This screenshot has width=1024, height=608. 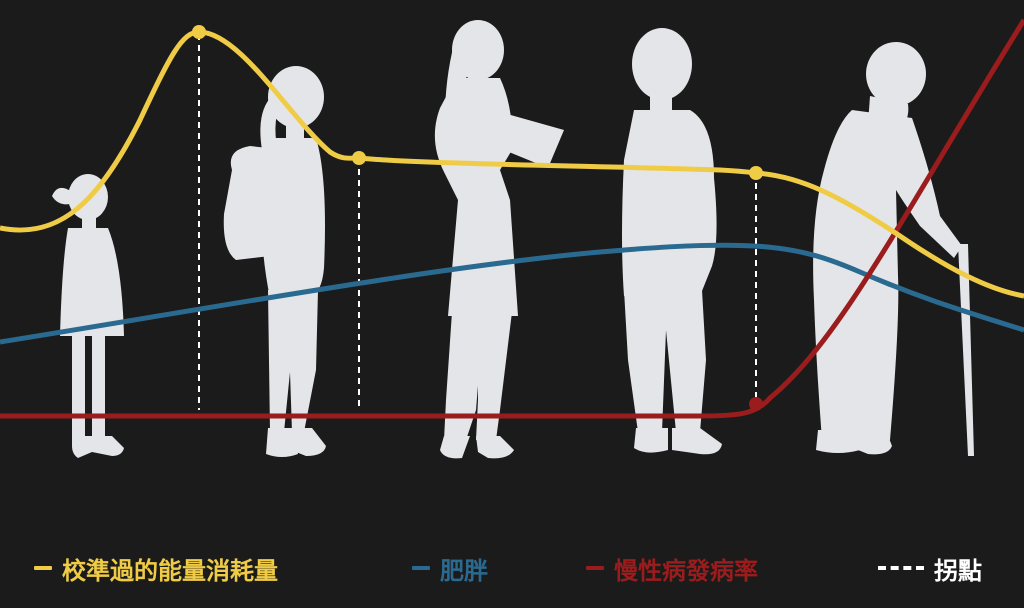 What do you see at coordinates (421, 568) in the screenshot?
I see `obesity-swatch` at bounding box center [421, 568].